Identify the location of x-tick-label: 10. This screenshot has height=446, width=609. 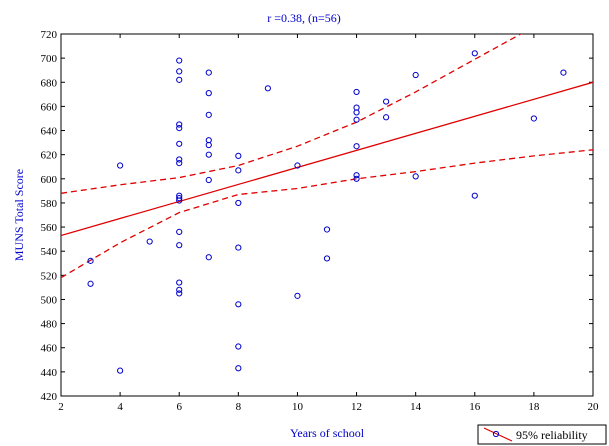
(298, 407).